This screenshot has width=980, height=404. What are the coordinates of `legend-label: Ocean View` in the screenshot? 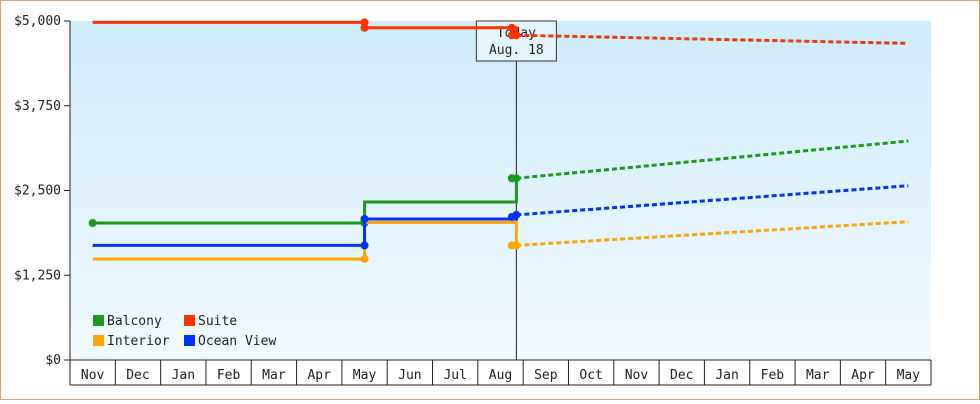 It's located at (237, 341).